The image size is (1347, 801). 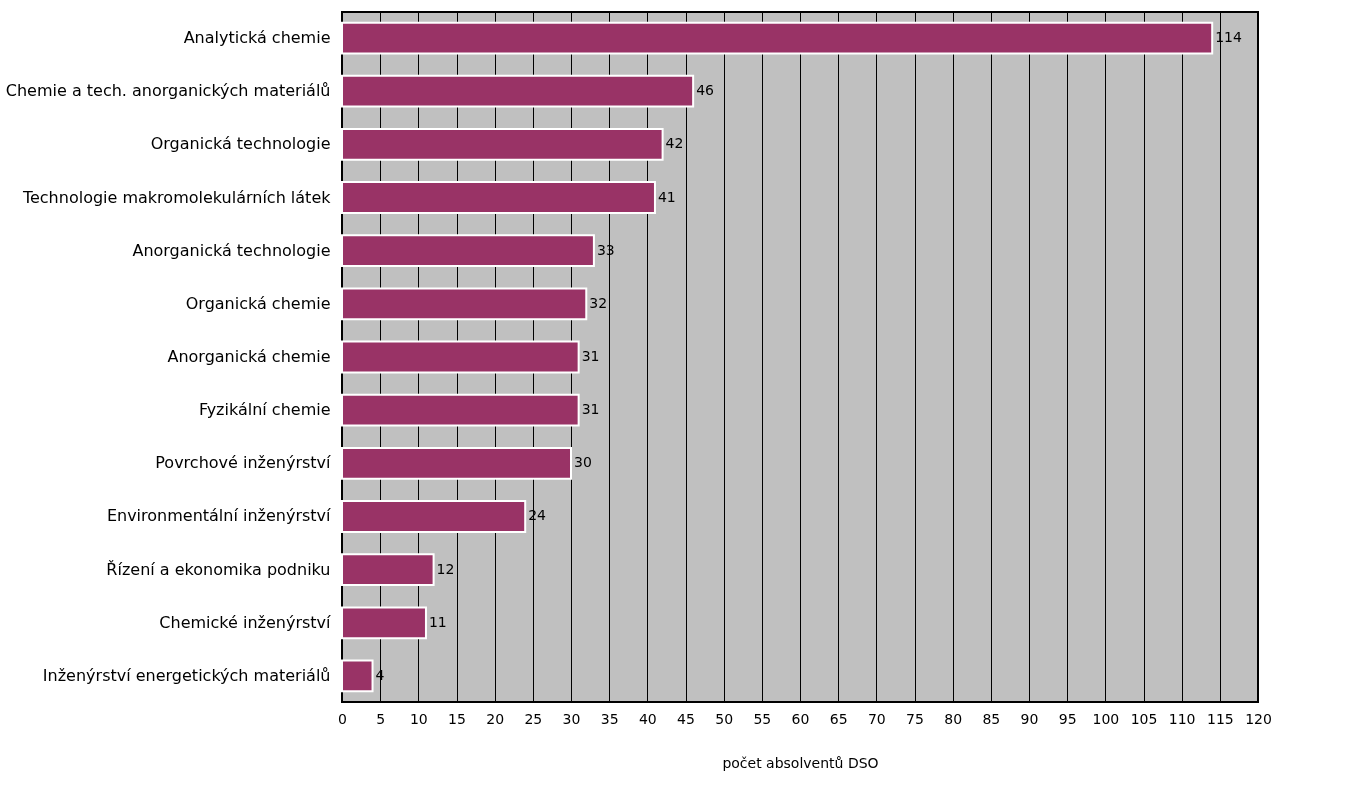 I want to click on x-tick-label: 0, so click(x=342, y=718).